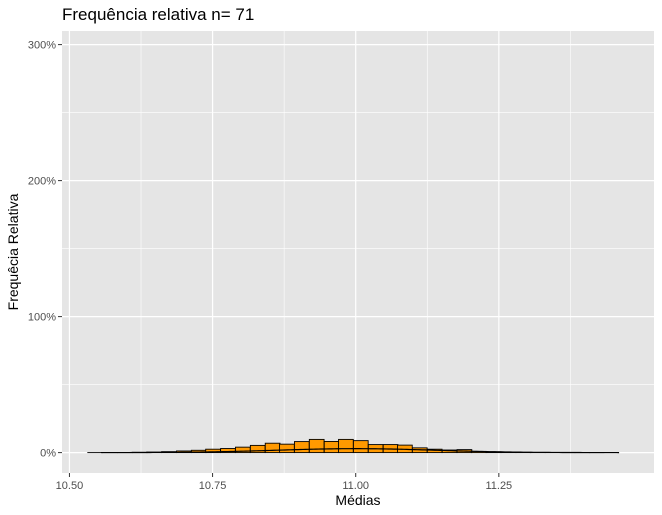 This screenshot has width=662, height=515. What do you see at coordinates (13, 251) in the screenshot?
I see `y-axis-title: Frequêcia Relativa` at bounding box center [13, 251].